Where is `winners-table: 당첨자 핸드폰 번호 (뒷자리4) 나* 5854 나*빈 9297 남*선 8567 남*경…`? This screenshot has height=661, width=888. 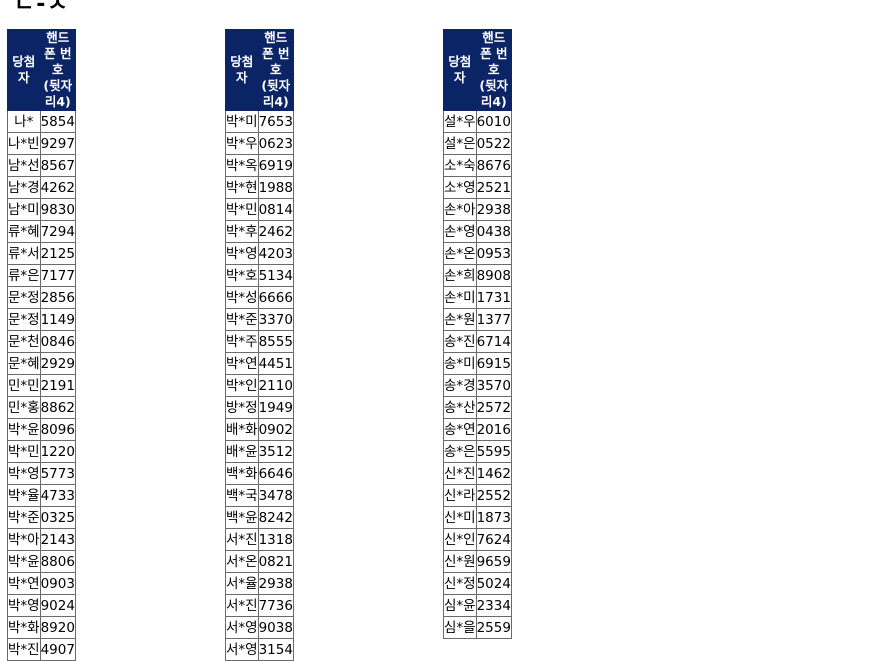 winners-table: 당첨자 핸드폰 번호 (뒷자리4) 나* 5854 나*빈 9297 남*선 8567 남*경… is located at coordinates (41, 345).